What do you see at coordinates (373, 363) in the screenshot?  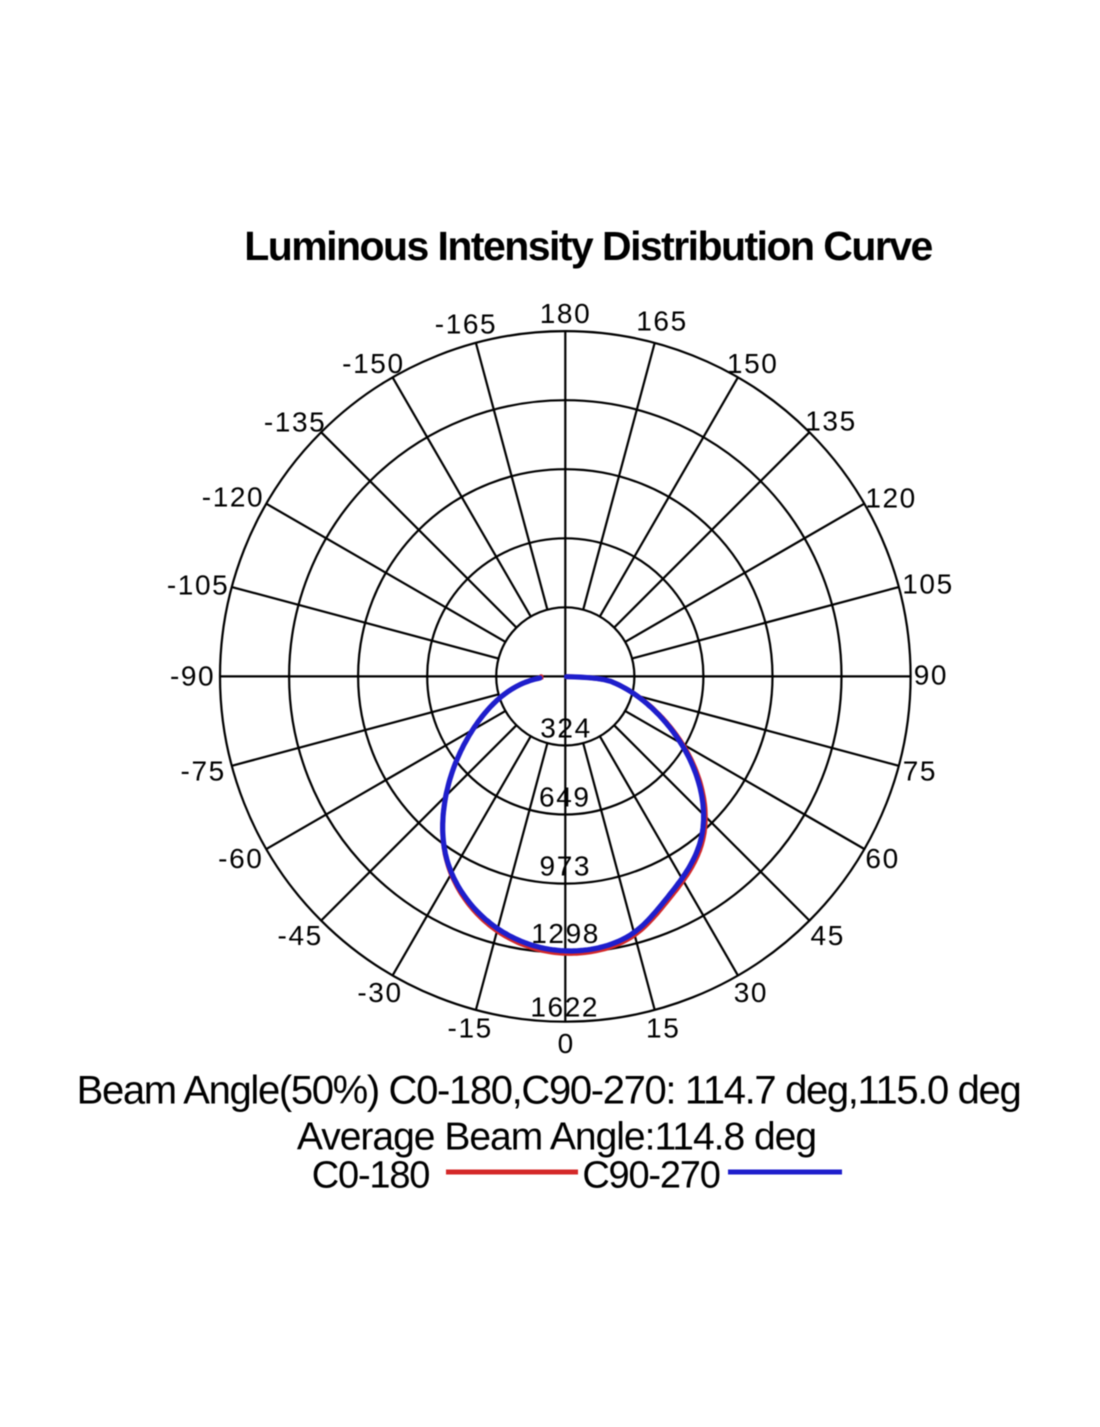 I see `svg-text: -150` at bounding box center [373, 363].